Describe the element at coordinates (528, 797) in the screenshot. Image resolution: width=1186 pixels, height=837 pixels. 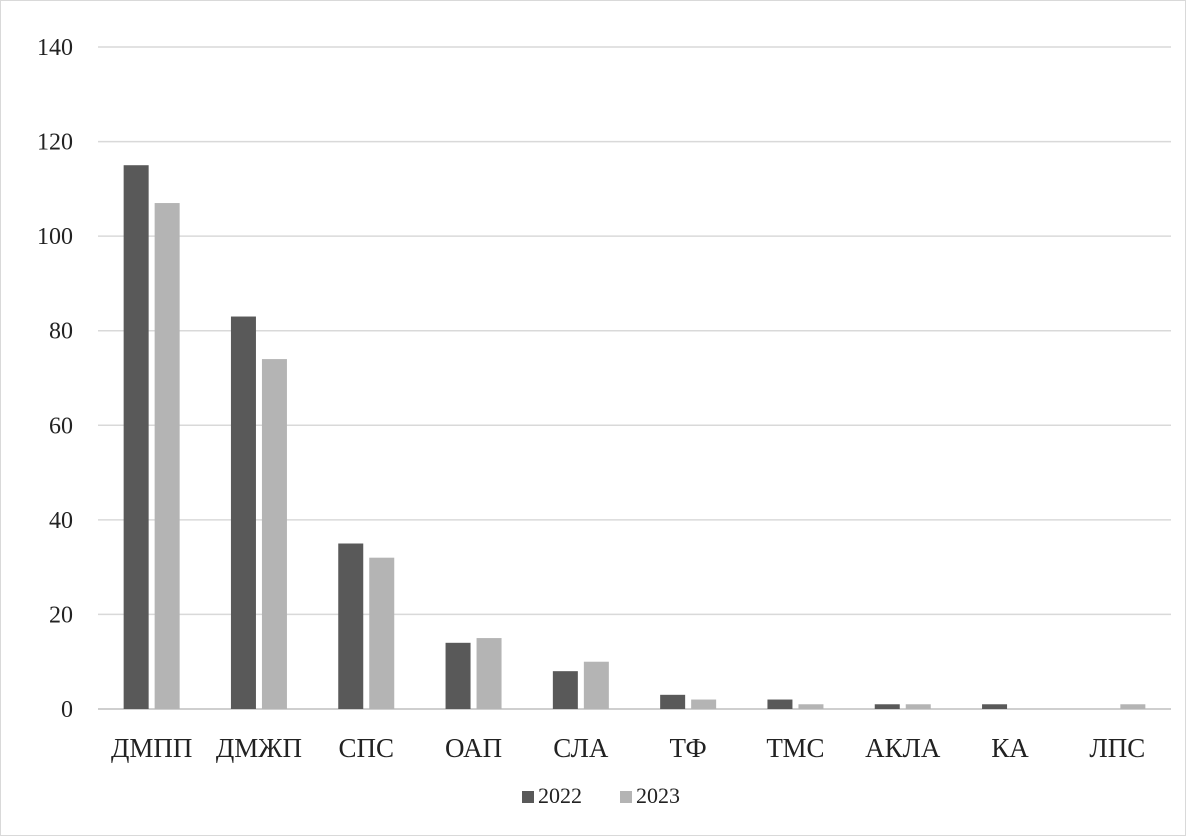
I see `legend-swatch-2022` at that location.